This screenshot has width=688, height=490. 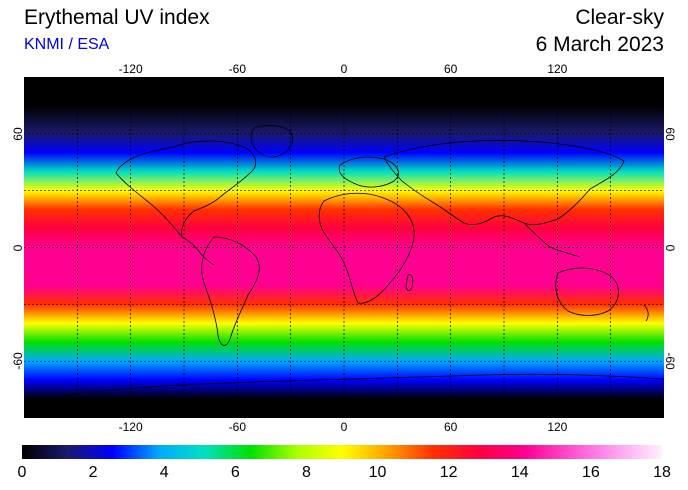 What do you see at coordinates (448, 472) in the screenshot?
I see `colorbar-label: 12` at bounding box center [448, 472].